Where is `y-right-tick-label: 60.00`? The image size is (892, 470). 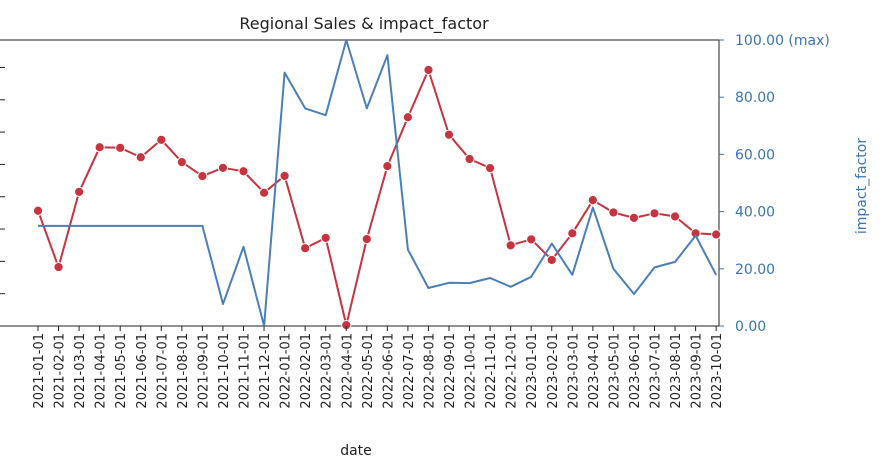
y-right-tick-label: 60.00 is located at coordinates (755, 155).